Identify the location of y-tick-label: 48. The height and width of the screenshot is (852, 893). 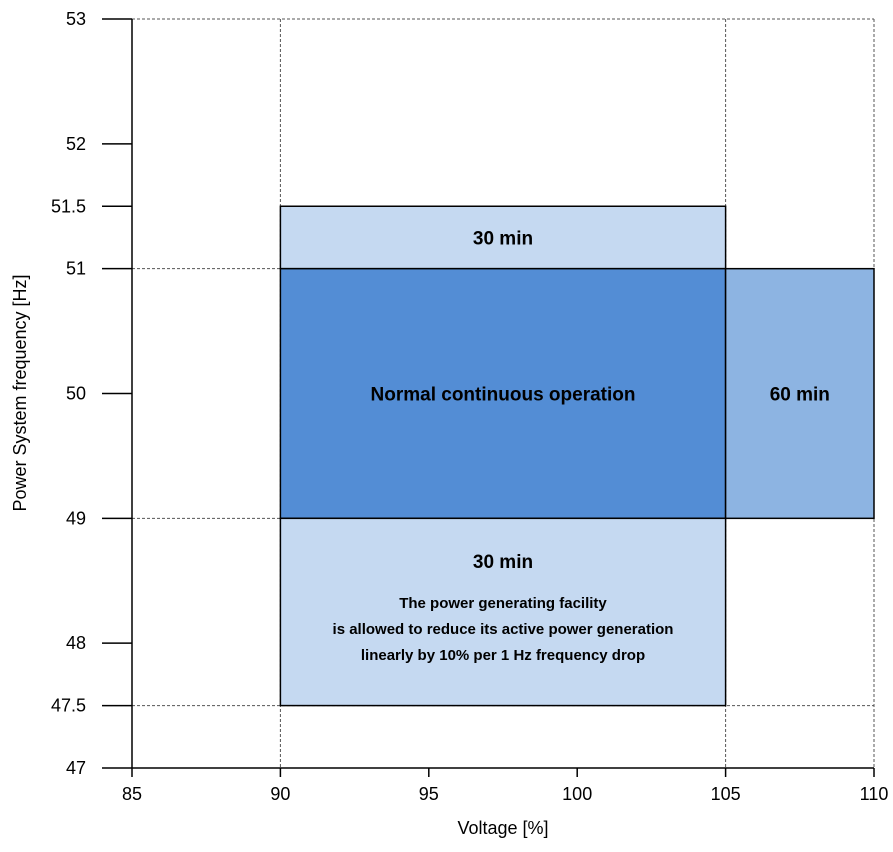
(76, 643).